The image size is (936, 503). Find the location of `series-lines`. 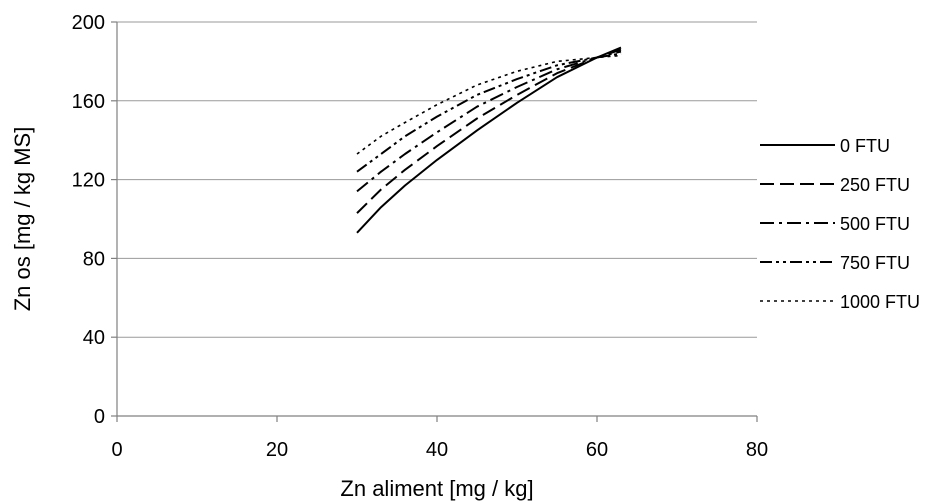

series-lines is located at coordinates (489, 140).